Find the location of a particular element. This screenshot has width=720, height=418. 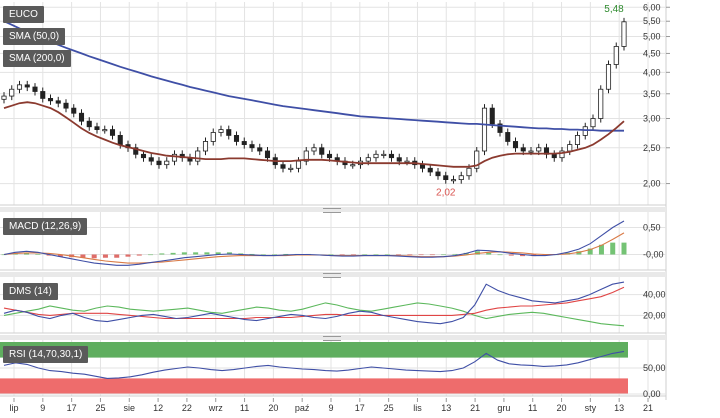

date-axis-tick: 22 is located at coordinates (187, 408).